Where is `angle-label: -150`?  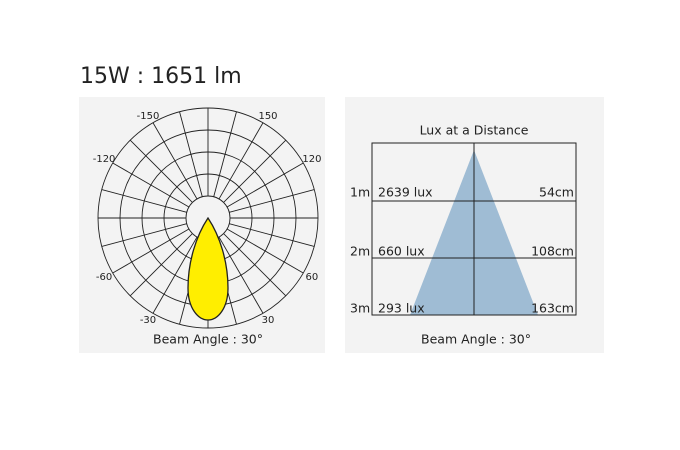 angle-label: -150 is located at coordinates (148, 116).